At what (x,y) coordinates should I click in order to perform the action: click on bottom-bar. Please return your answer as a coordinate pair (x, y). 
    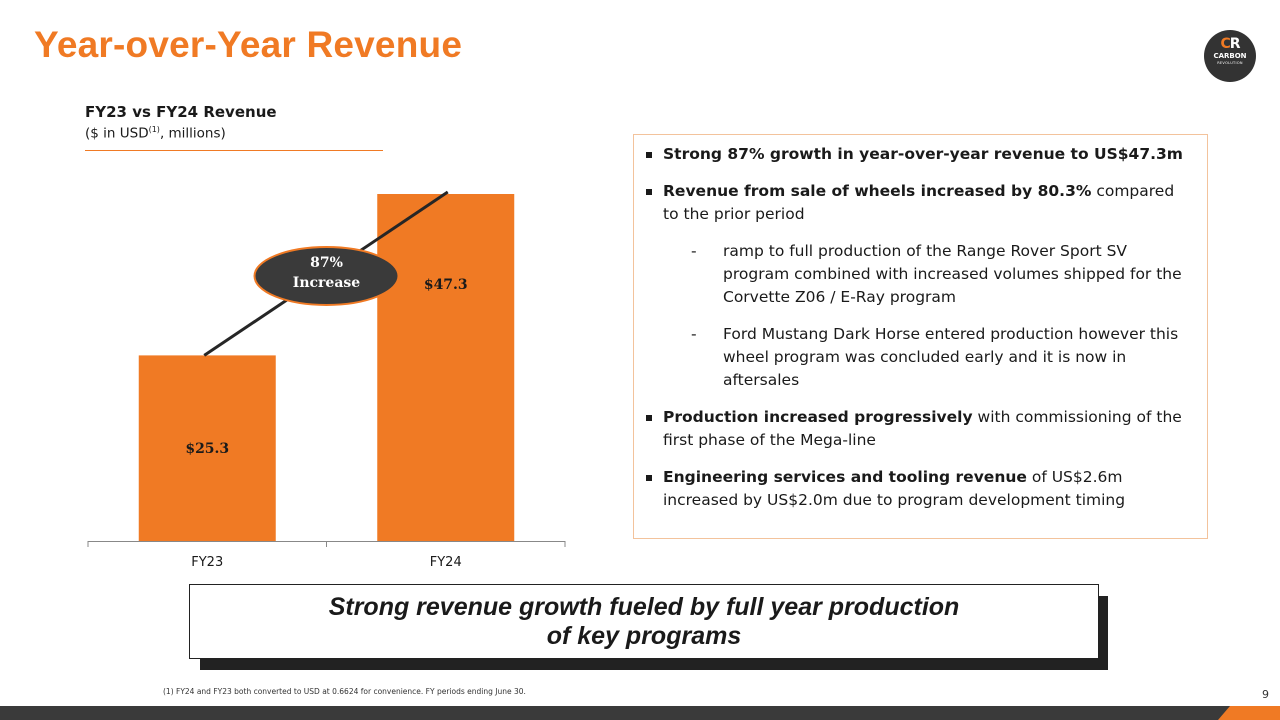
    Looking at the image, I should click on (640, 713).